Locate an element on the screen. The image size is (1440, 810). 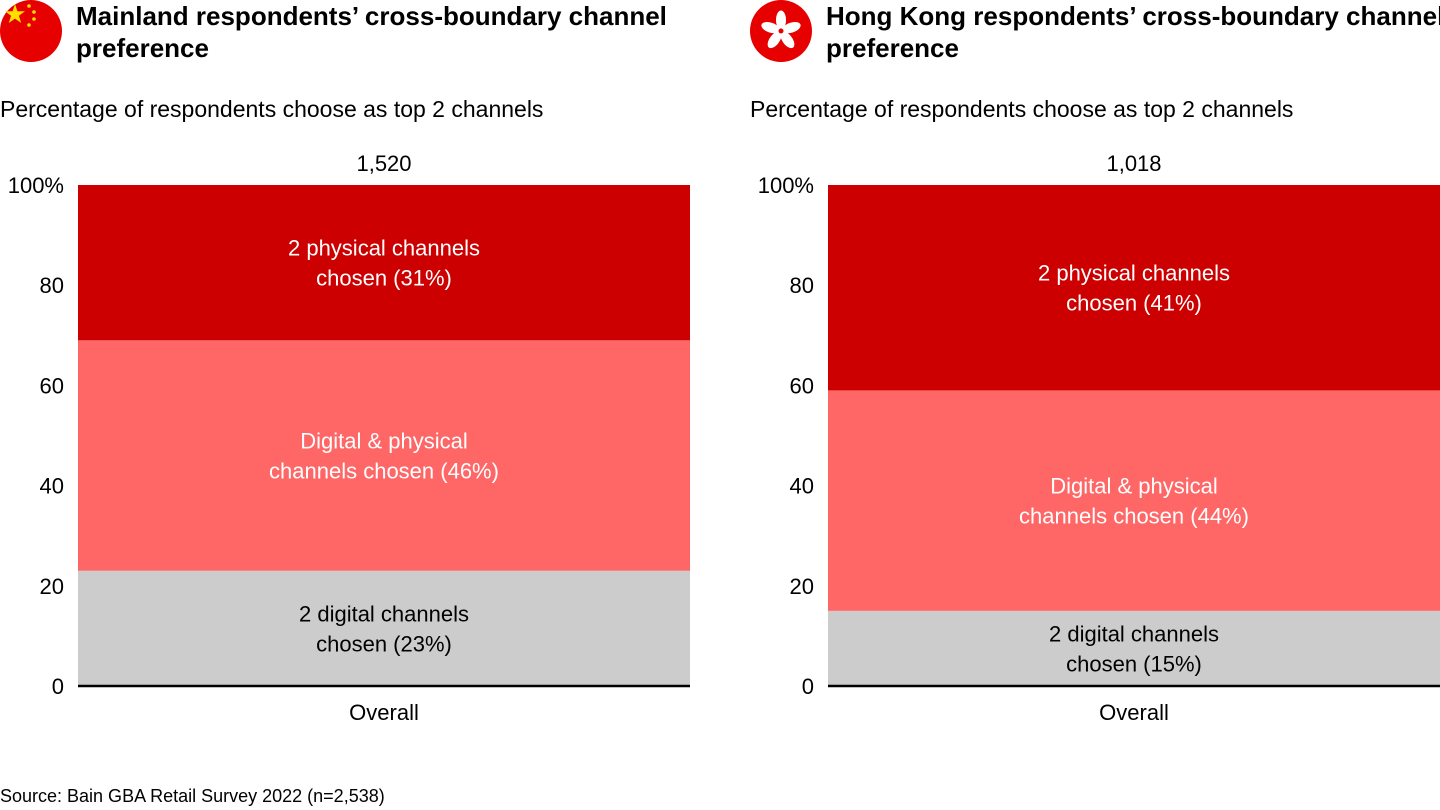
china-flag-icon is located at coordinates (31, 31).